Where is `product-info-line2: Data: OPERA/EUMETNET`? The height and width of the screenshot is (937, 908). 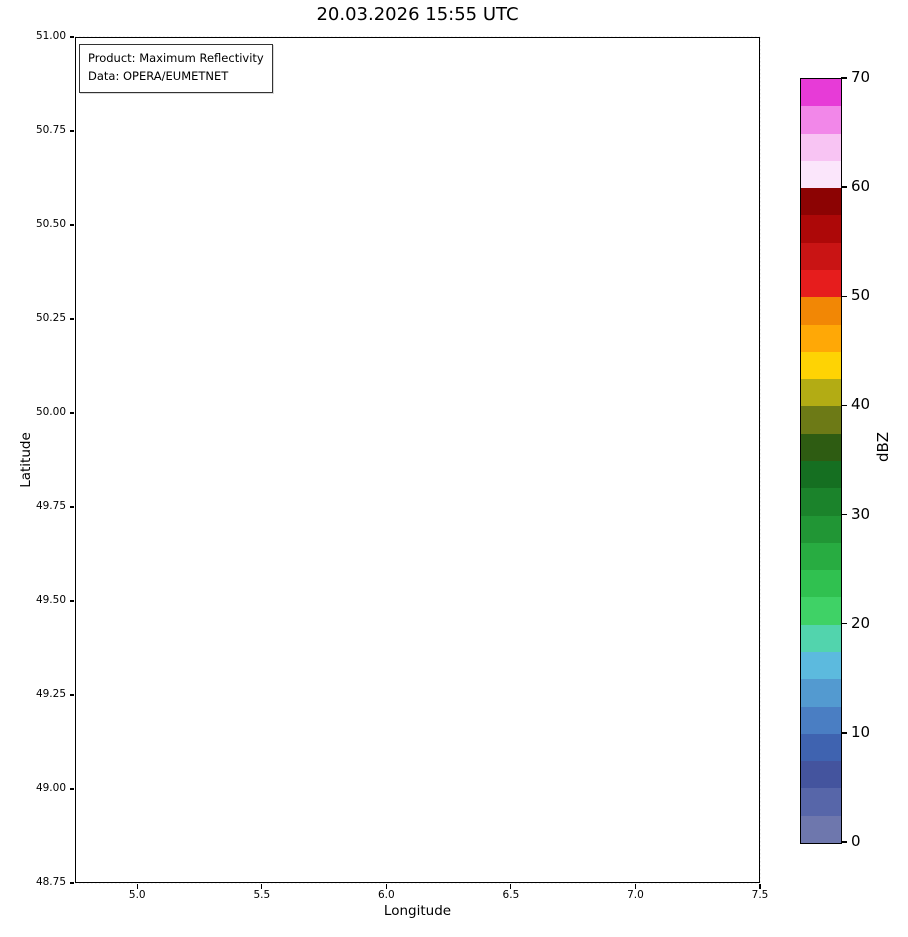
product-info-line2: Data: OPERA/EUMETNET is located at coordinates (158, 75).